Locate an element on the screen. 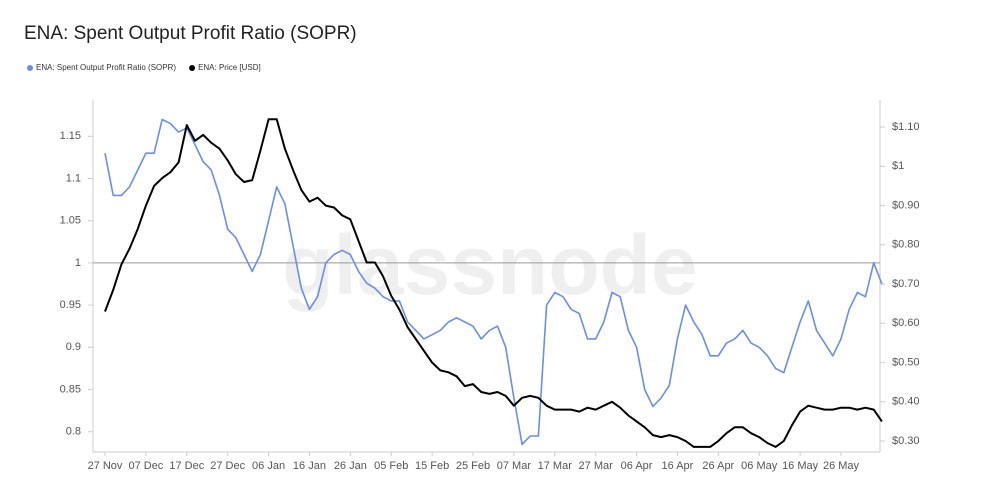 This screenshot has height=490, width=984. x-tick-label: 06 Apr is located at coordinates (637, 466).